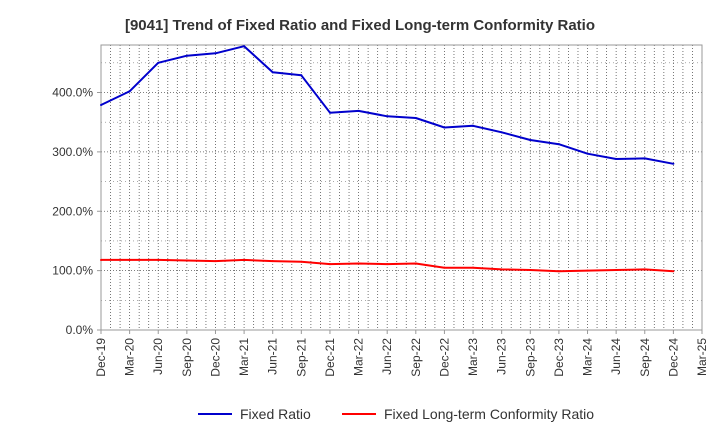 The height and width of the screenshot is (440, 720). I want to click on legend-label-2: Fixed Long-term Conformity Ratio, so click(489, 414).